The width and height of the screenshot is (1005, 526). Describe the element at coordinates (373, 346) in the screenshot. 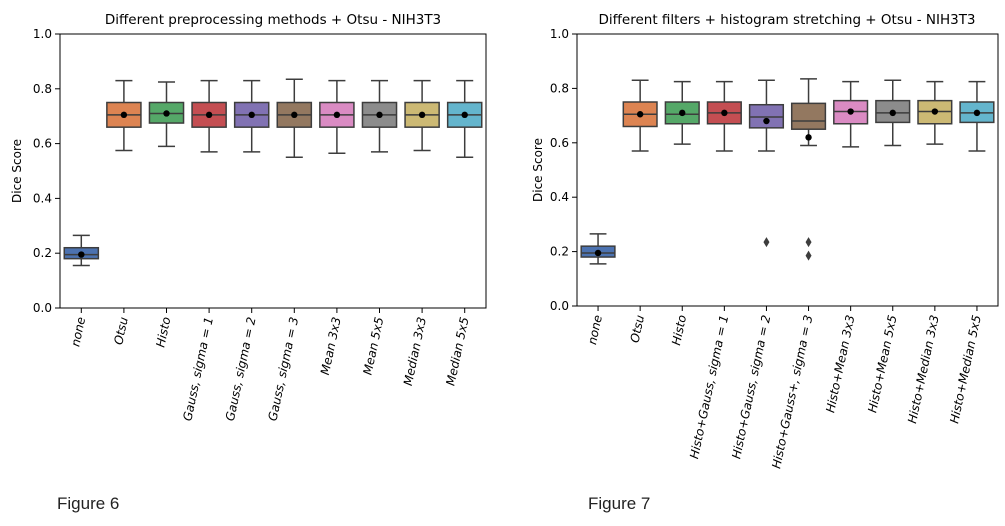

I see `x-tick-label: Mean 5x5` at that location.